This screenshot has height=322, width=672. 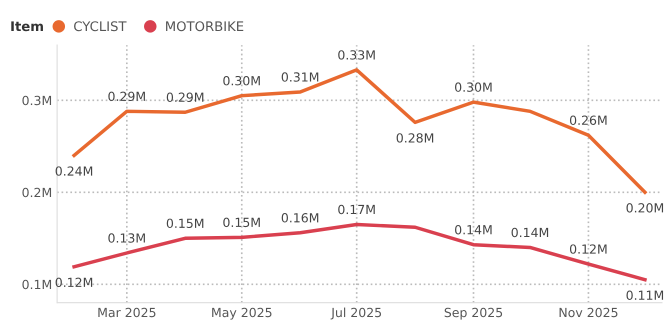 I want to click on y-tick-label: 0.2M, so click(x=37, y=193).